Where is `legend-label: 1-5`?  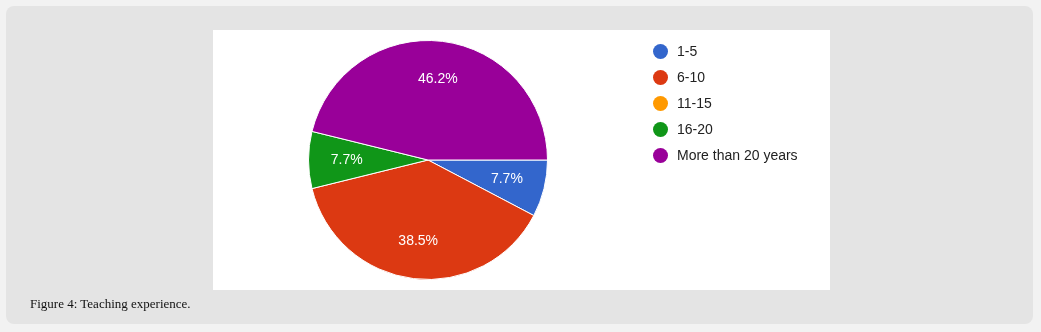
legend-label: 1-5 is located at coordinates (687, 51).